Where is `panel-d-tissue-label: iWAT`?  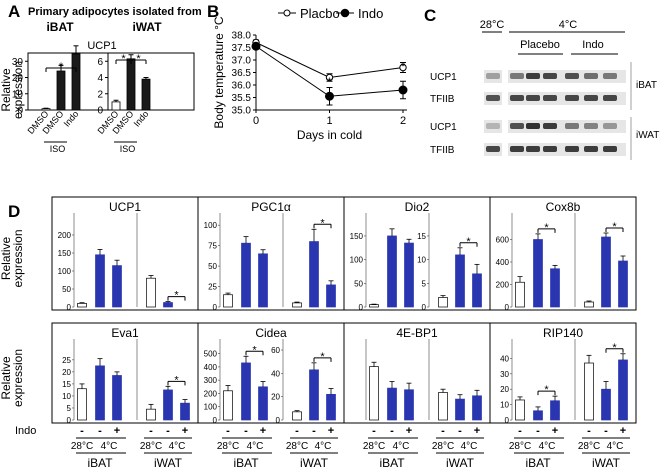 panel-d-tissue-label: iWAT is located at coordinates (460, 463).